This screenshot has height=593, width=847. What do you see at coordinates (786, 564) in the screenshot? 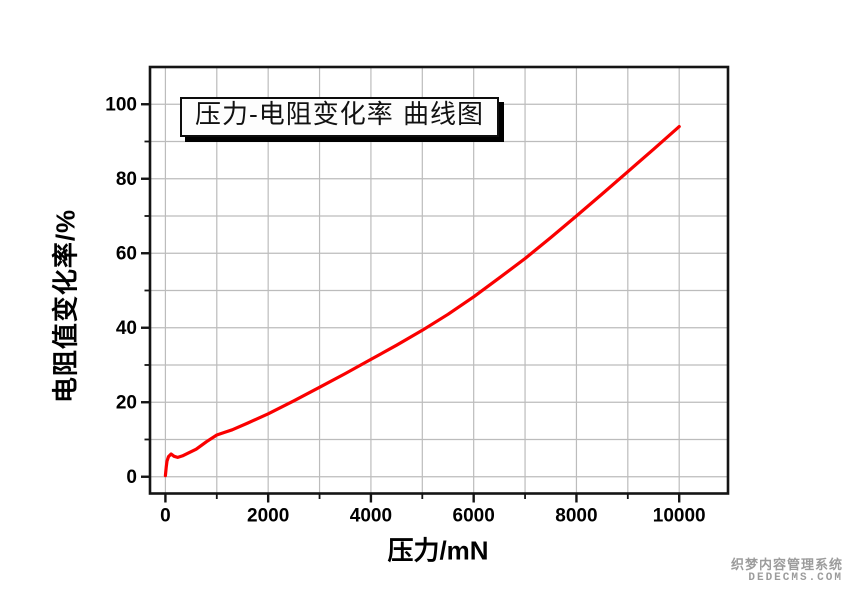
I see `watermark-line1: 织梦内容管理系统` at bounding box center [786, 564].